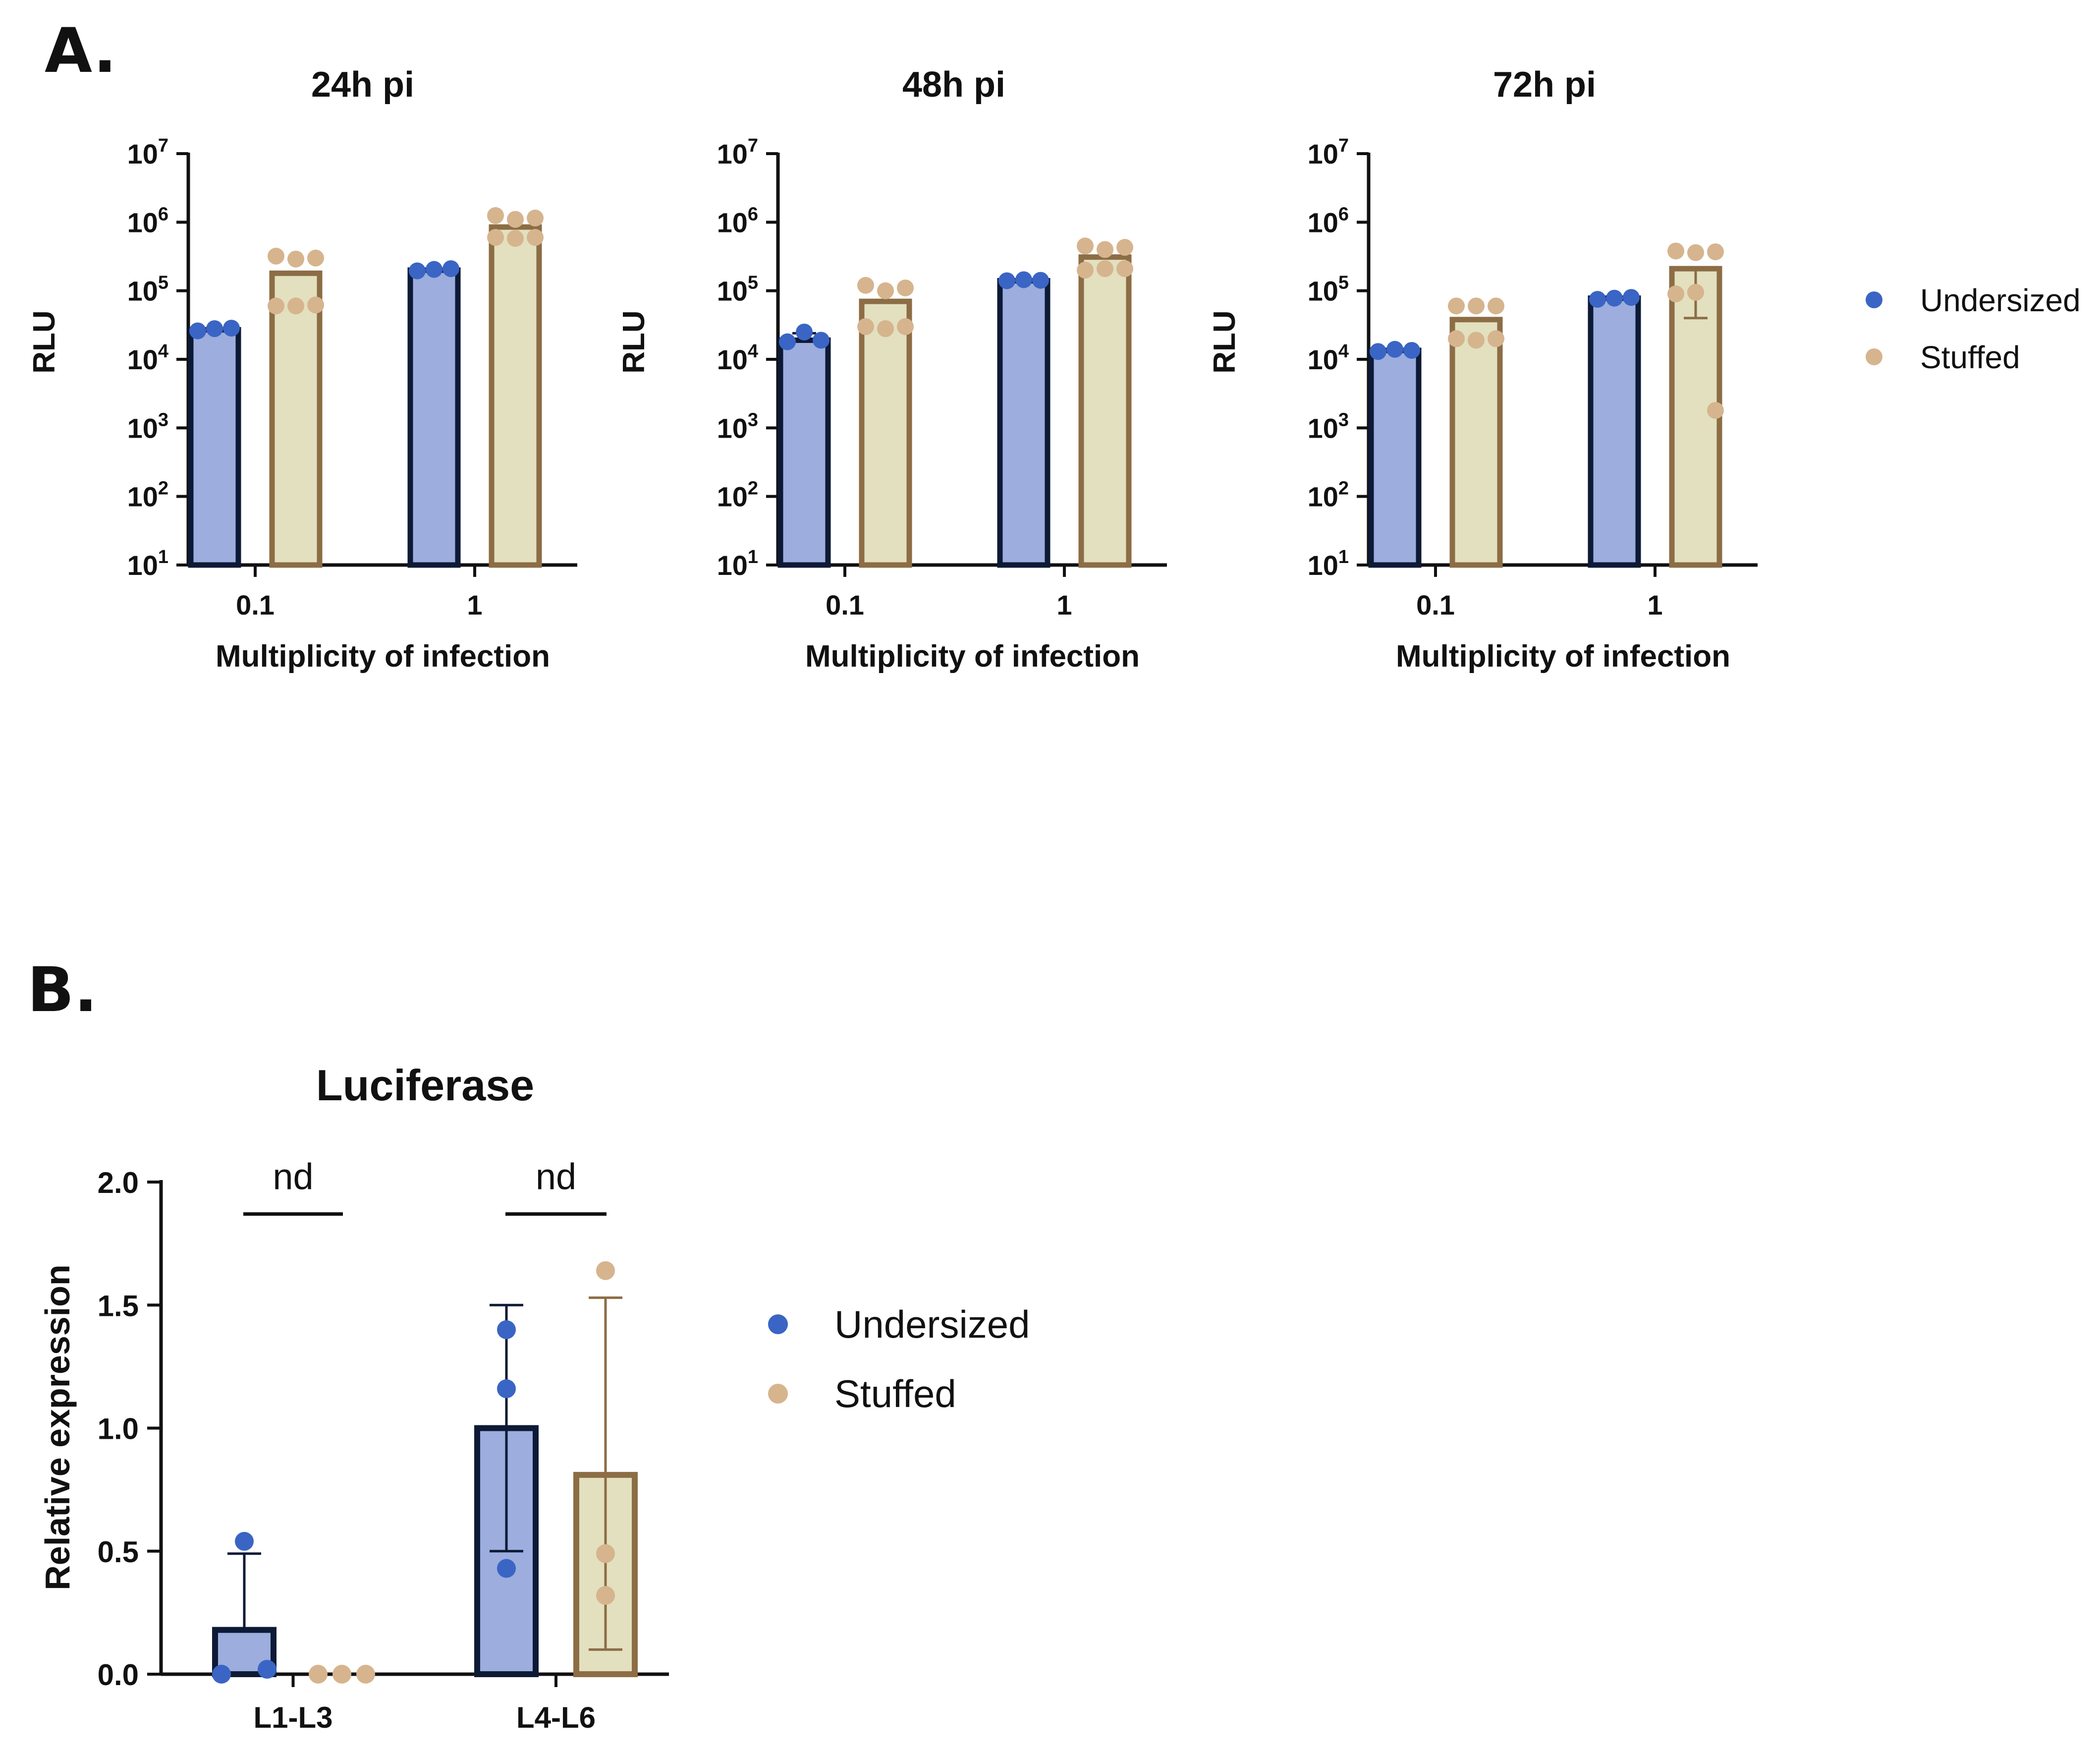  What do you see at coordinates (1544, 85) in the screenshot?
I see `chart-title: 72h pi` at bounding box center [1544, 85].